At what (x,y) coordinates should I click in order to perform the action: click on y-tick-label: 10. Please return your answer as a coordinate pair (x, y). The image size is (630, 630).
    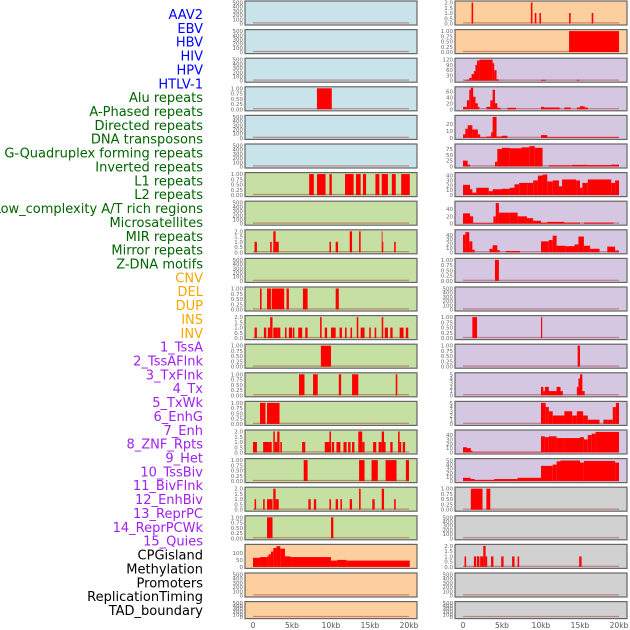
    Looking at the image, I should click on (449, 132).